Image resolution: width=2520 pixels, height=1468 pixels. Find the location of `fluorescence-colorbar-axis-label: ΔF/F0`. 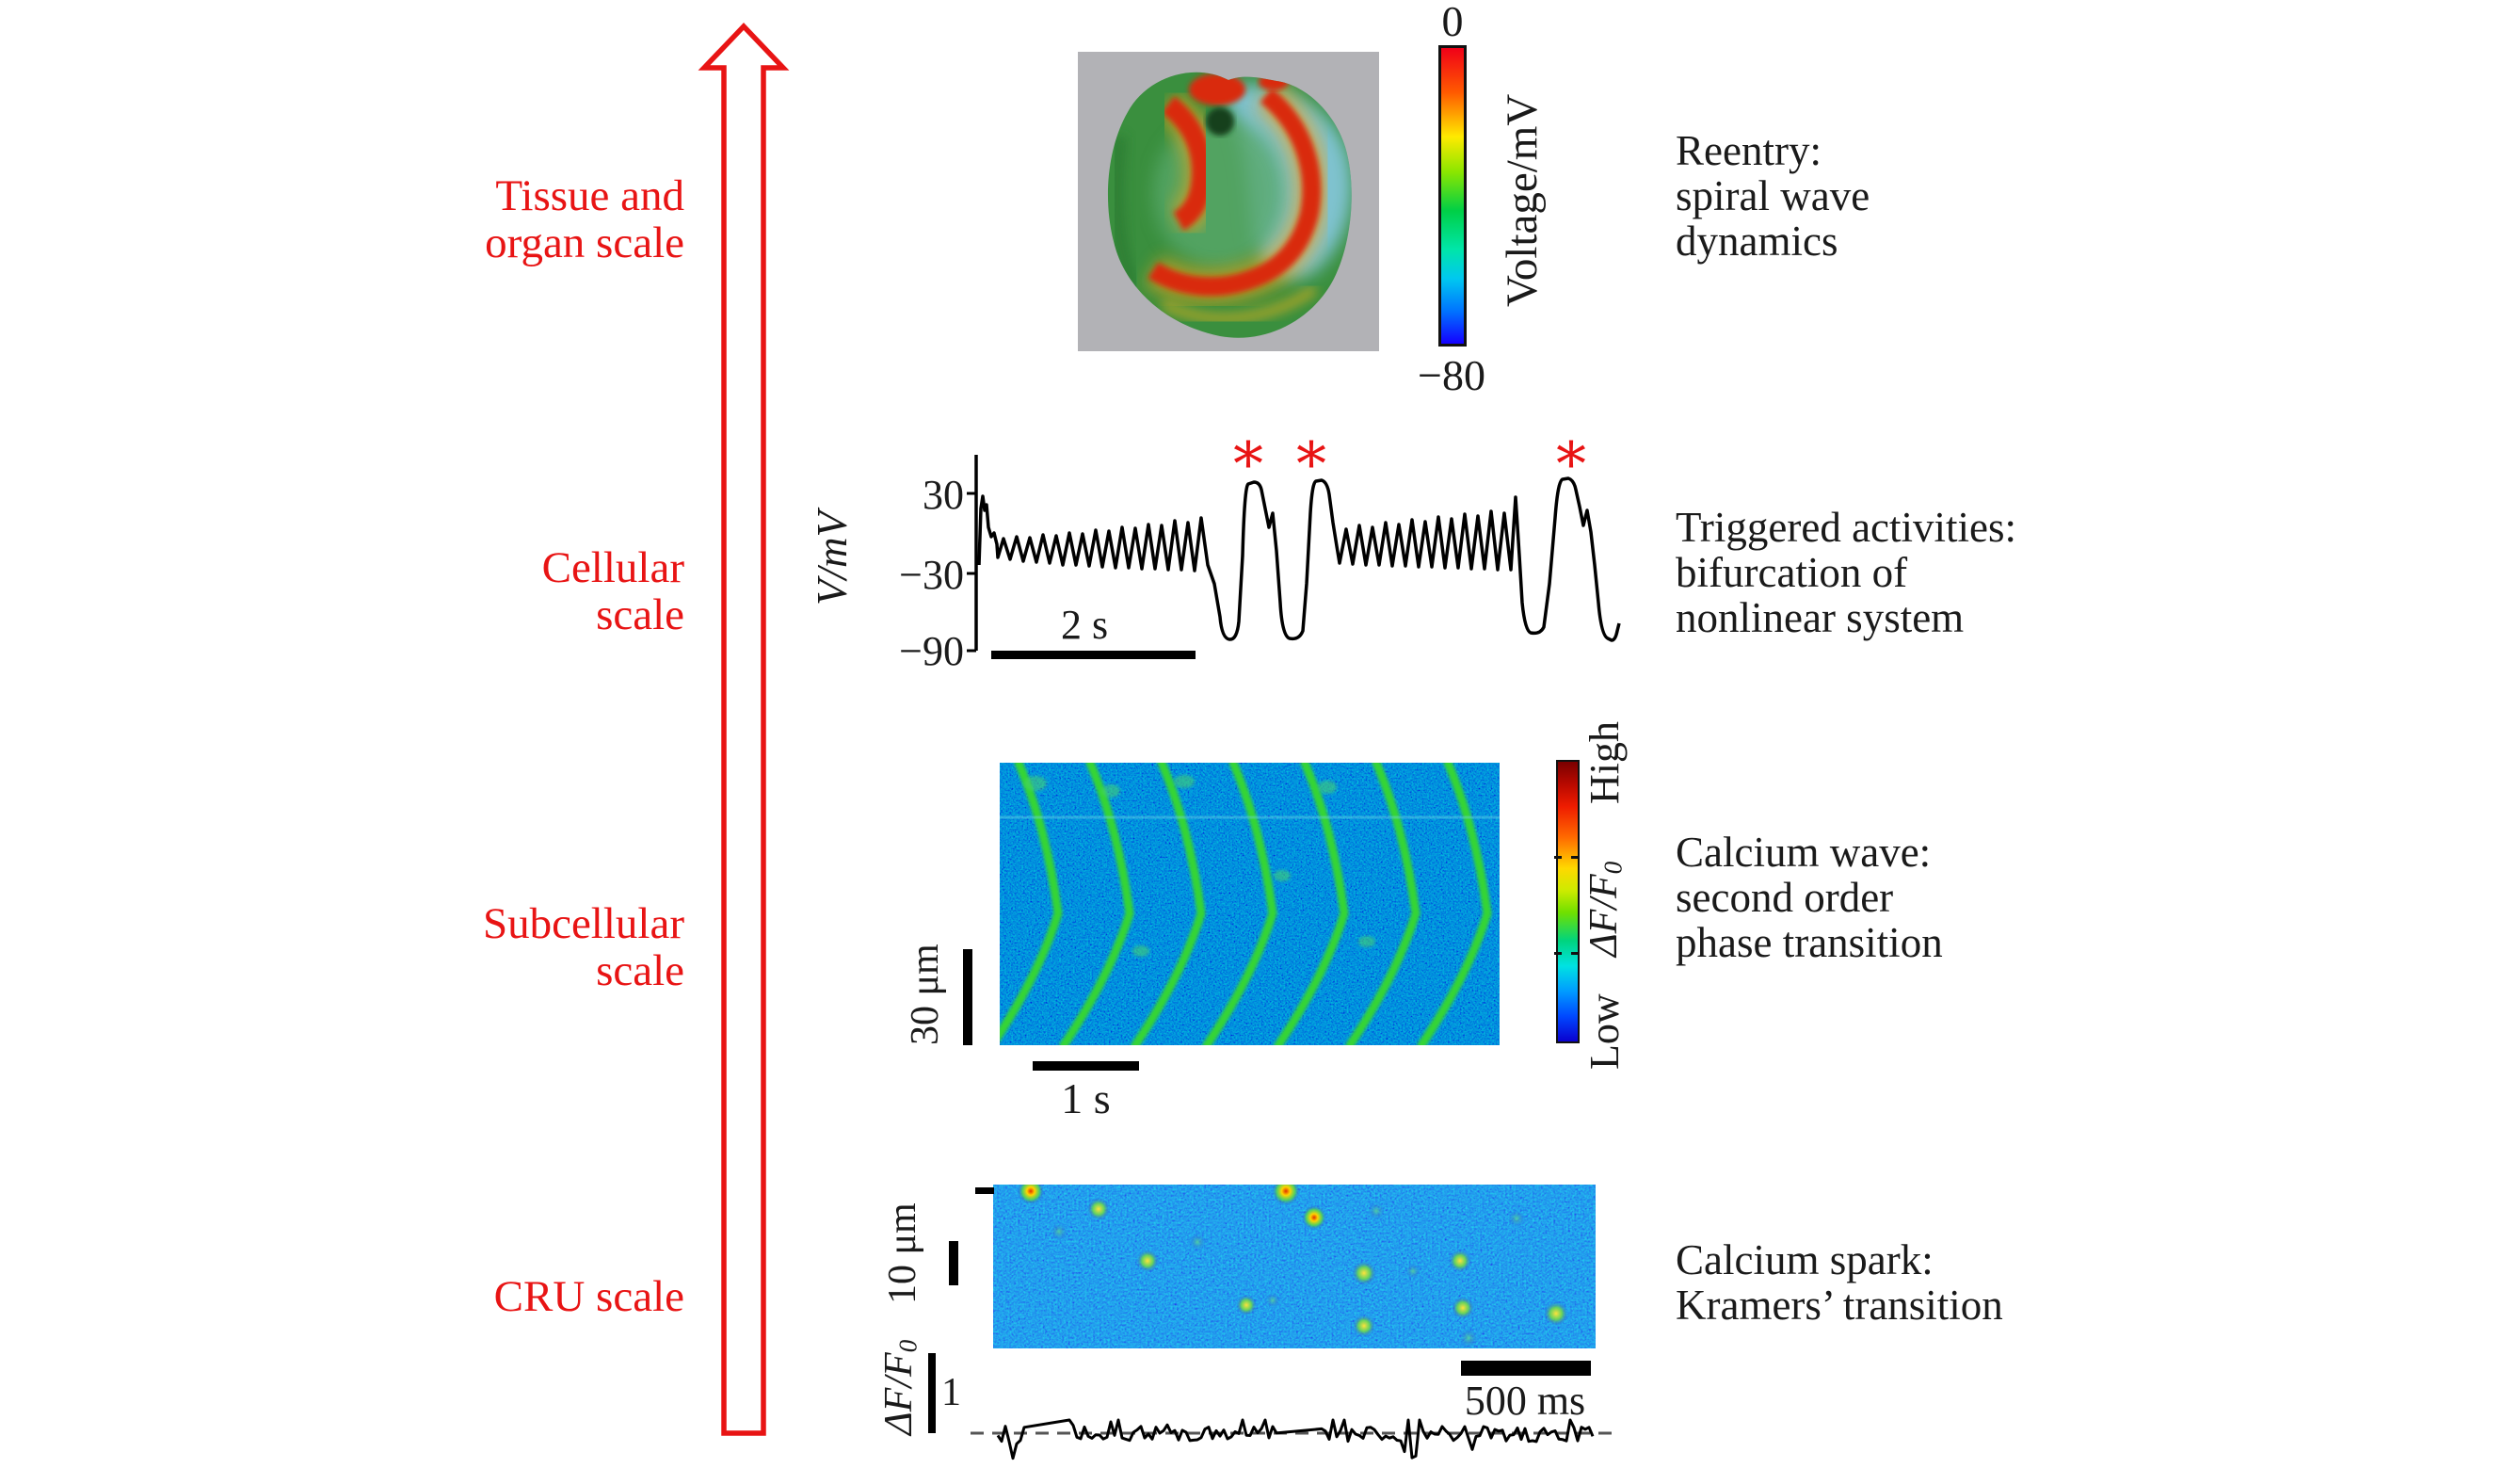

fluorescence-colorbar-axis-label: ΔF/F0 is located at coordinates (1605, 909).